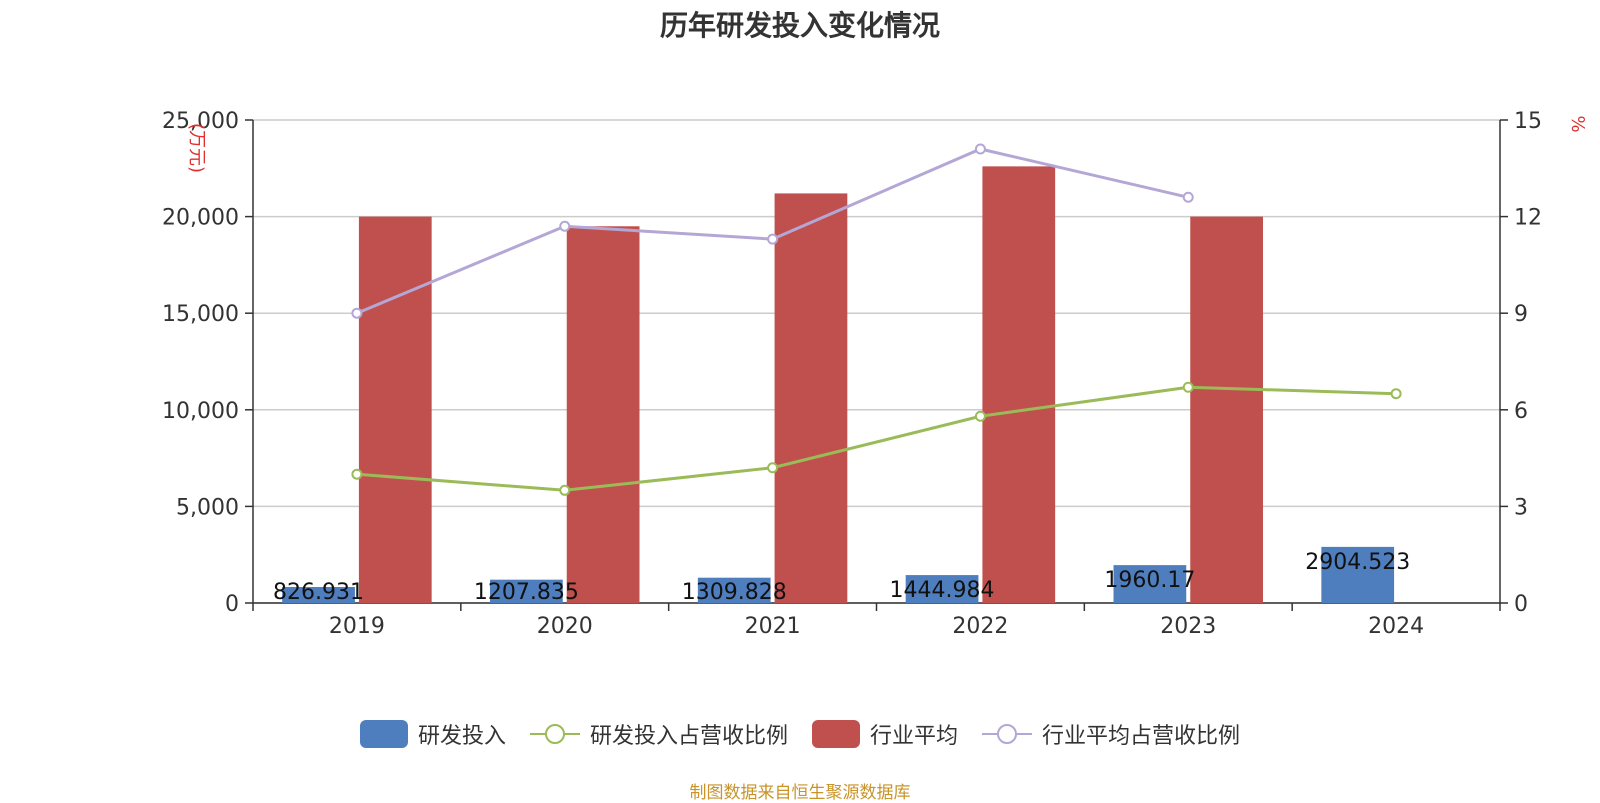 This screenshot has width=1600, height=803. I want to click on legend-label-ind-ratio: 行业平均占营收比例, so click(1141, 736).